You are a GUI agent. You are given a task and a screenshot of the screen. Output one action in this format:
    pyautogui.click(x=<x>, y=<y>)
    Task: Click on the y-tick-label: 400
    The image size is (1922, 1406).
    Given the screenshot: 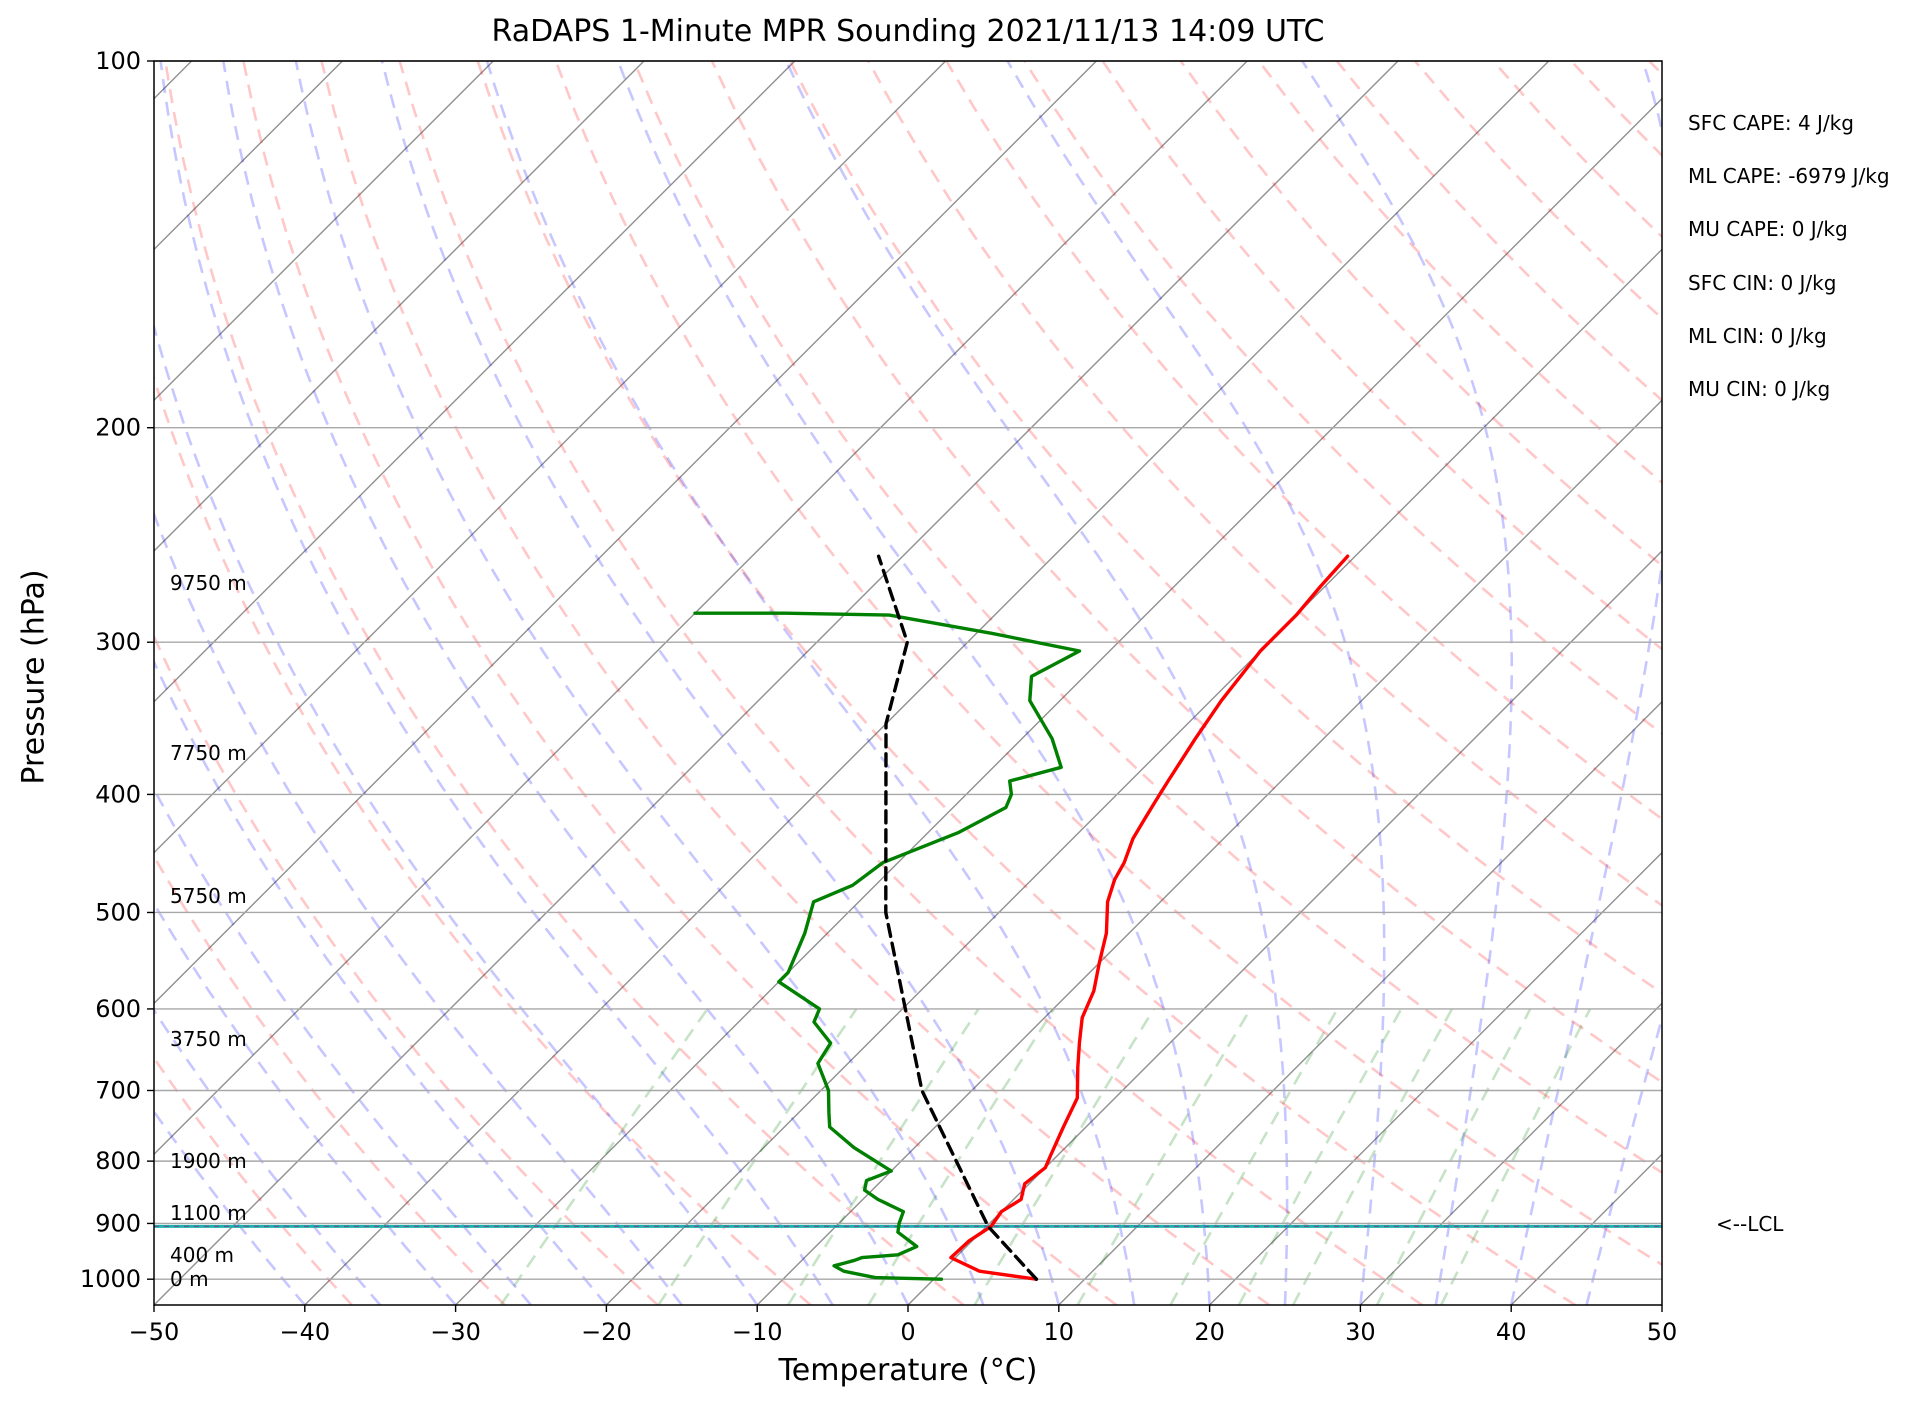 What is the action you would take?
    pyautogui.click(x=118, y=794)
    